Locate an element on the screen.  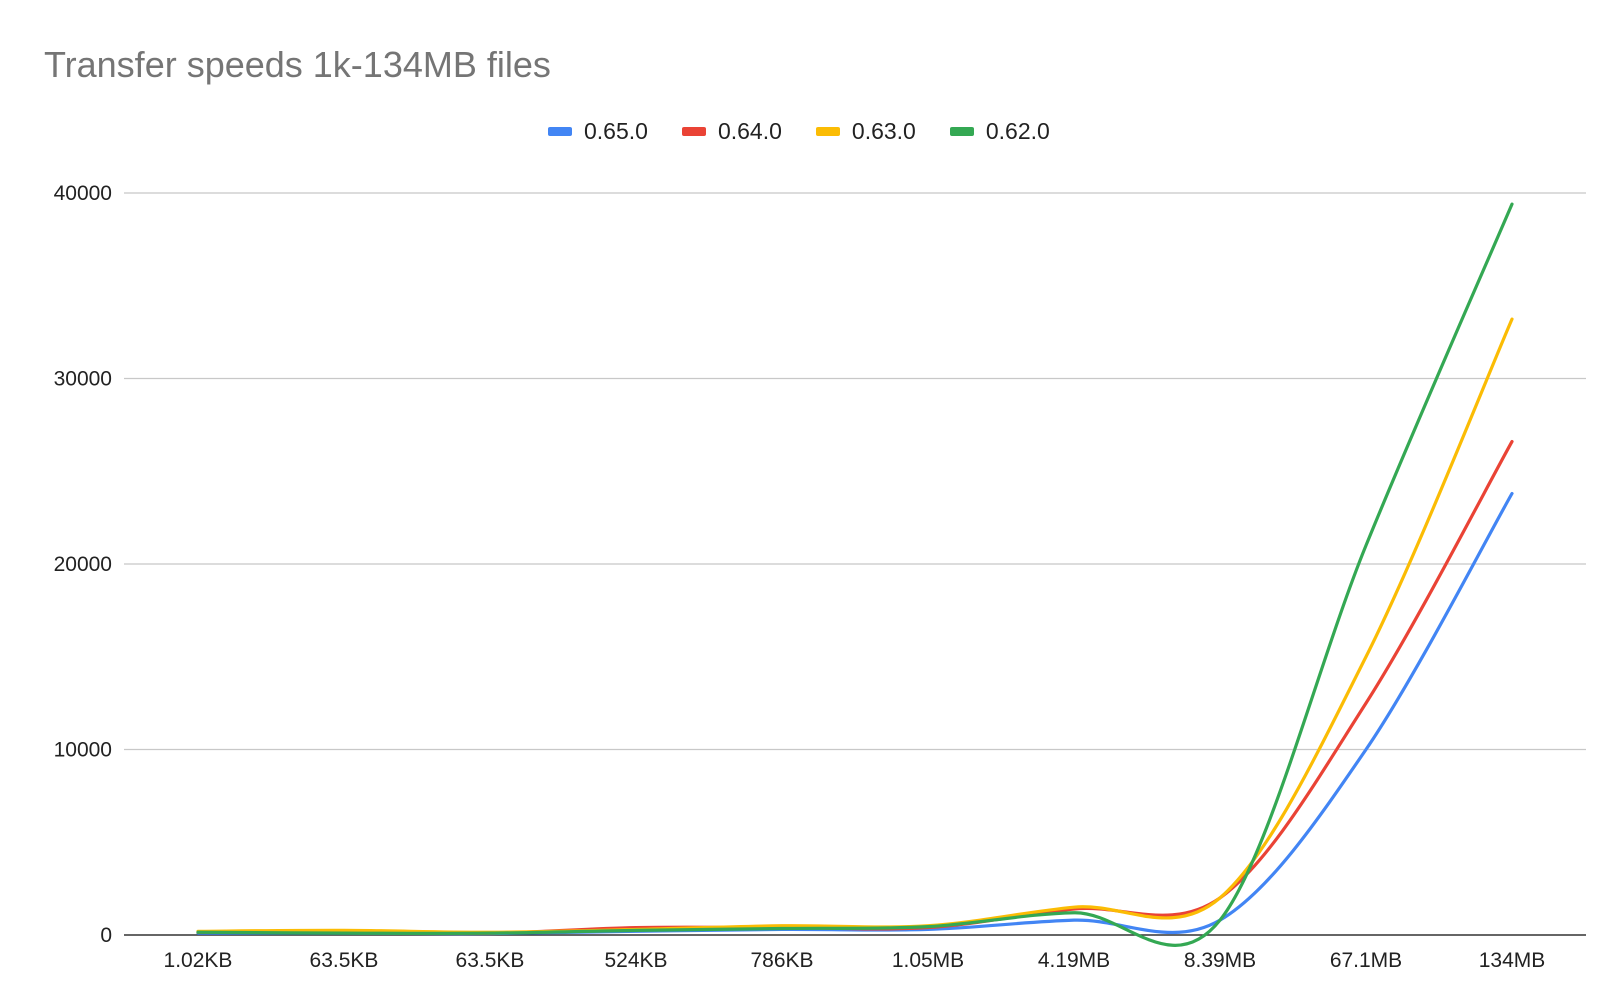
legend-item: 0.65.0 is located at coordinates (598, 131).